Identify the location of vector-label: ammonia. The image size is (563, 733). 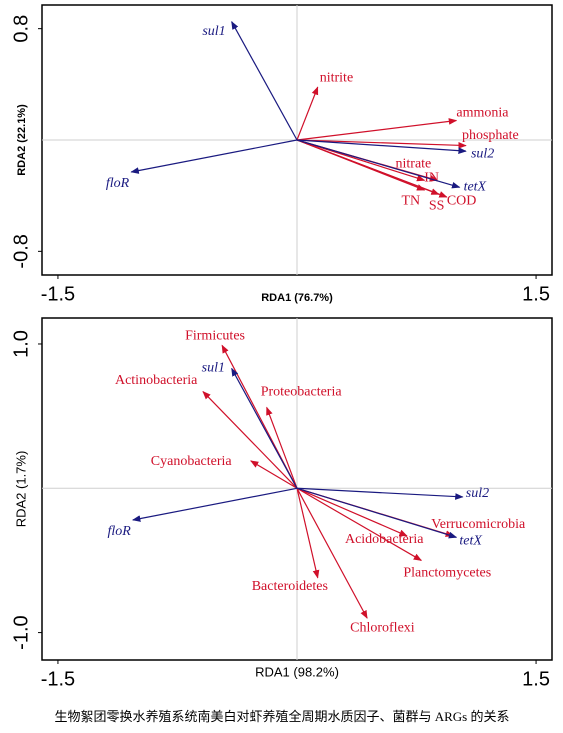
(482, 113).